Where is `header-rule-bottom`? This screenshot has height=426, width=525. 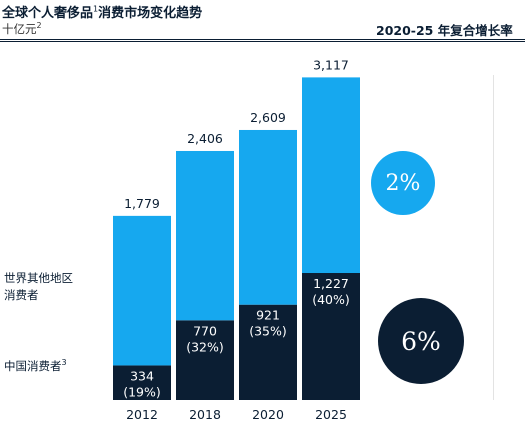
header-rule-bottom is located at coordinates (262, 41).